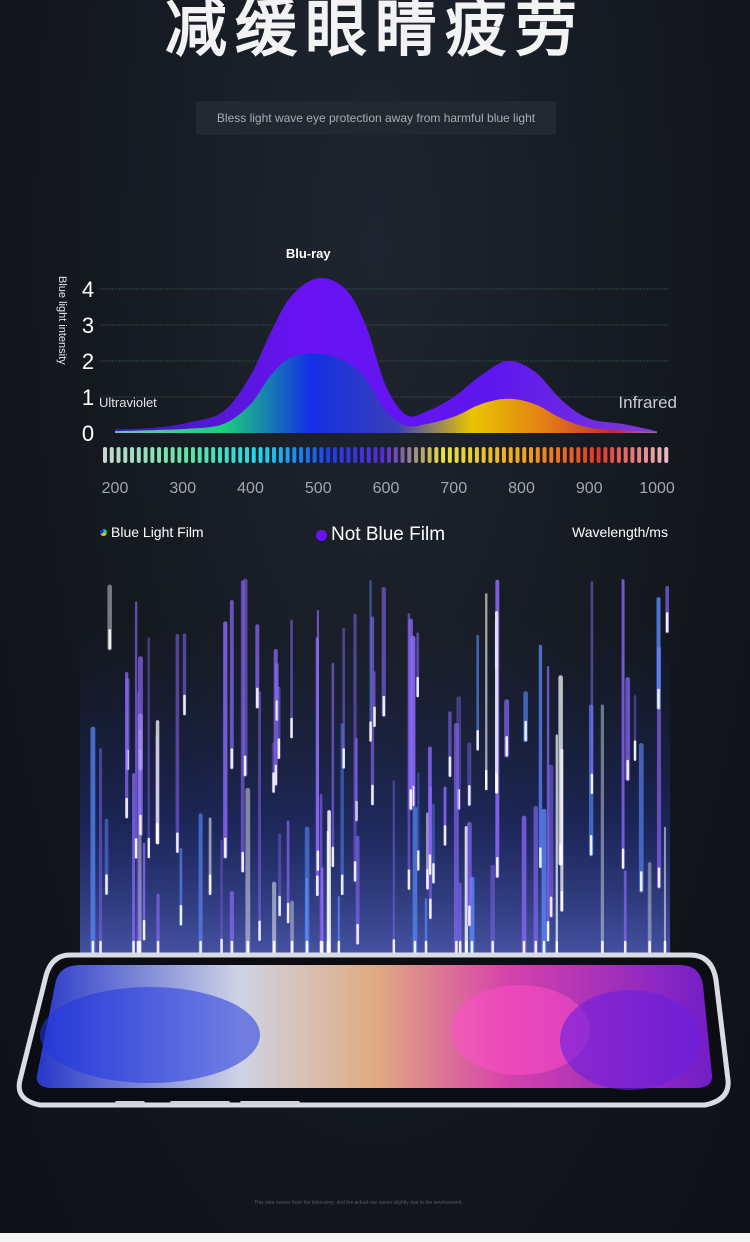 This screenshot has height=1242, width=750. What do you see at coordinates (88, 433) in the screenshot?
I see `y-tick-label: 0` at bounding box center [88, 433].